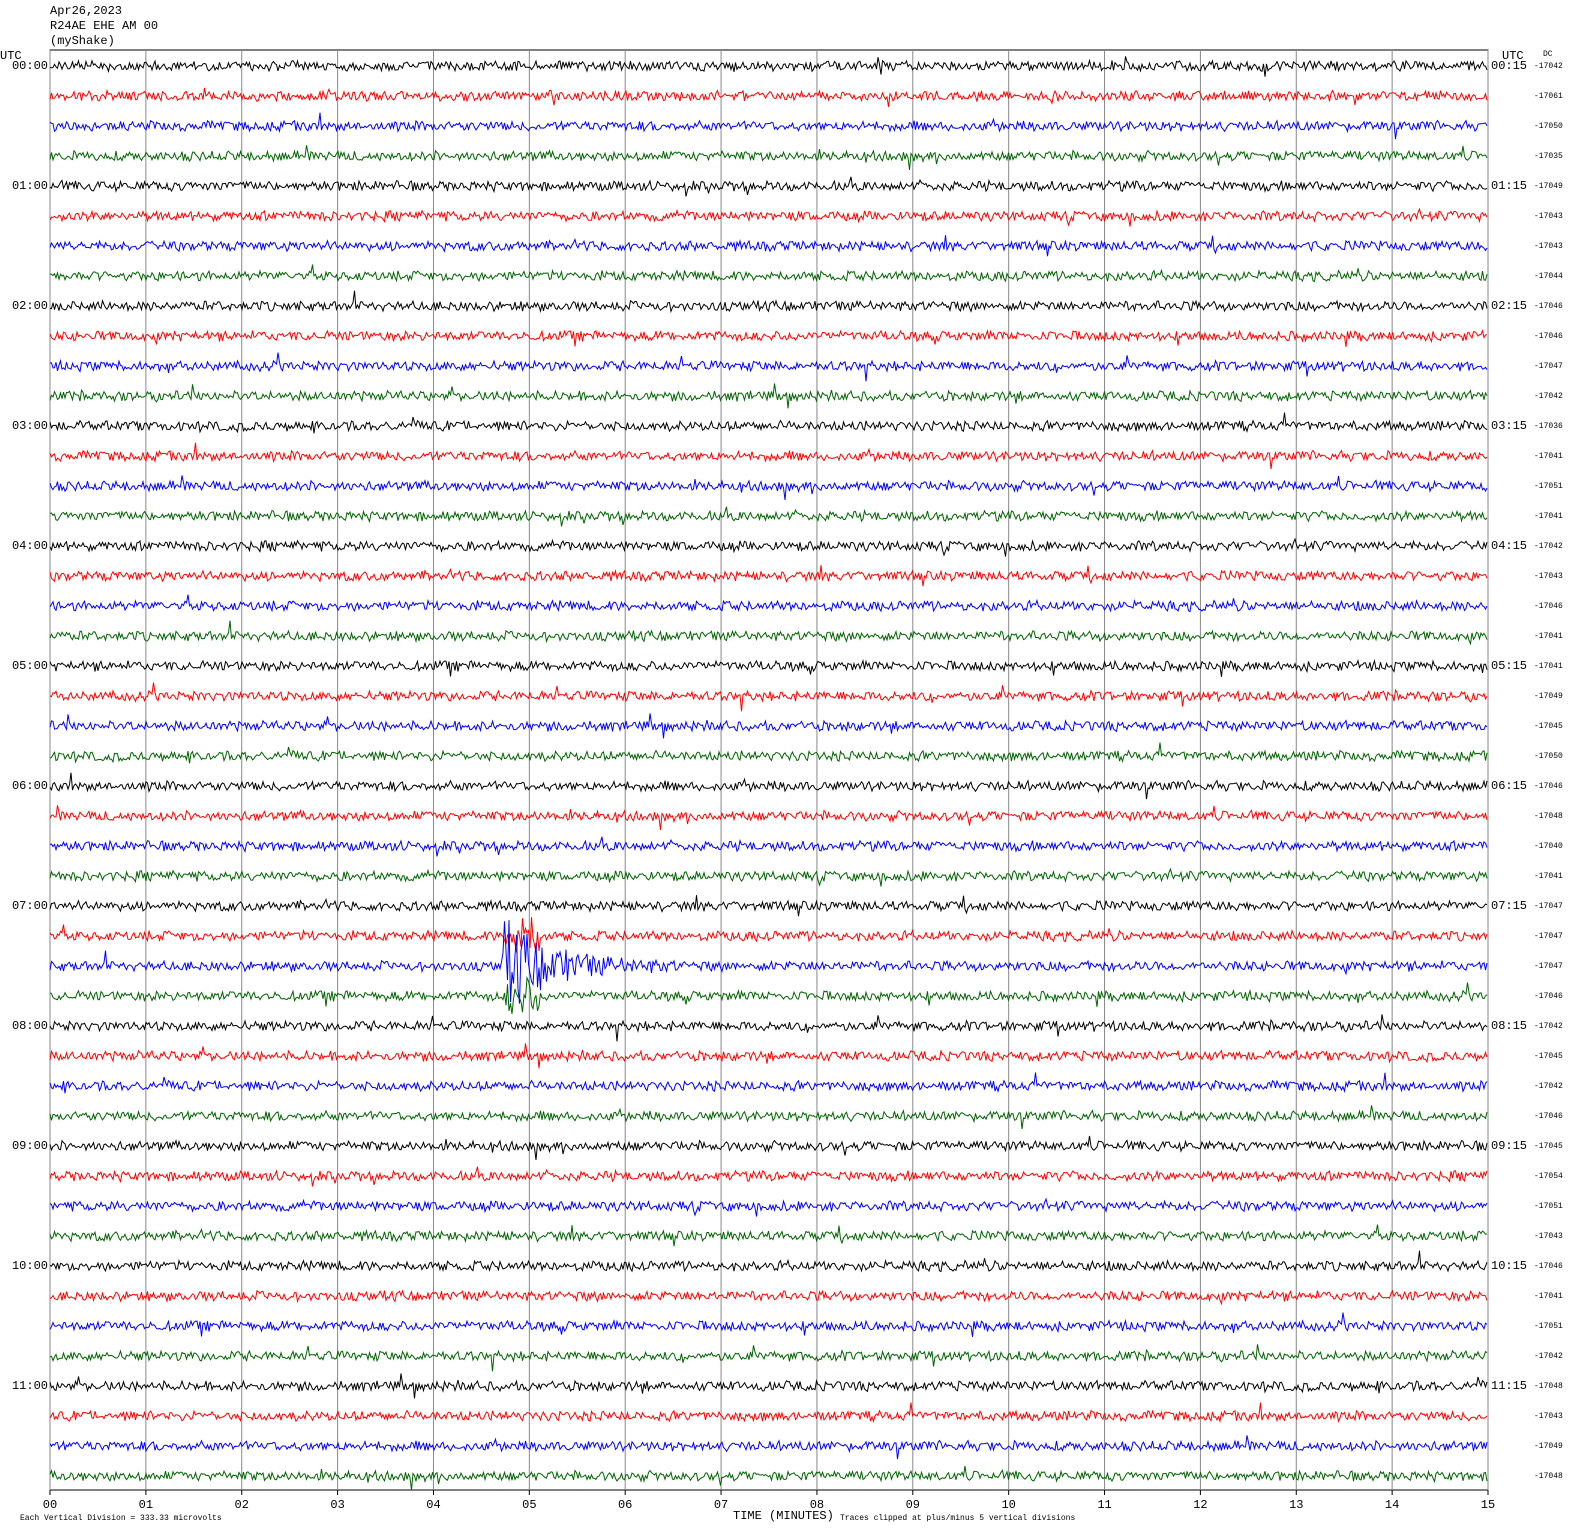 Image resolution: width=1570 pixels, height=1534 pixels. I want to click on left-time-label: 00:00, so click(30, 66).